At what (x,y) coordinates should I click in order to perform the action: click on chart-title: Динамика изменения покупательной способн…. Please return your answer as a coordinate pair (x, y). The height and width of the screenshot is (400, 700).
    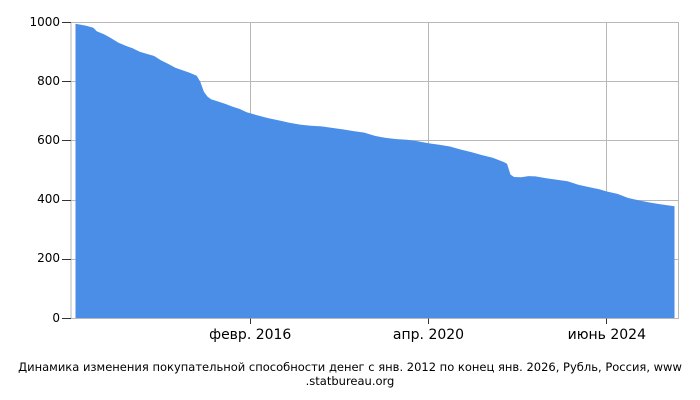
    Looking at the image, I should click on (350, 374).